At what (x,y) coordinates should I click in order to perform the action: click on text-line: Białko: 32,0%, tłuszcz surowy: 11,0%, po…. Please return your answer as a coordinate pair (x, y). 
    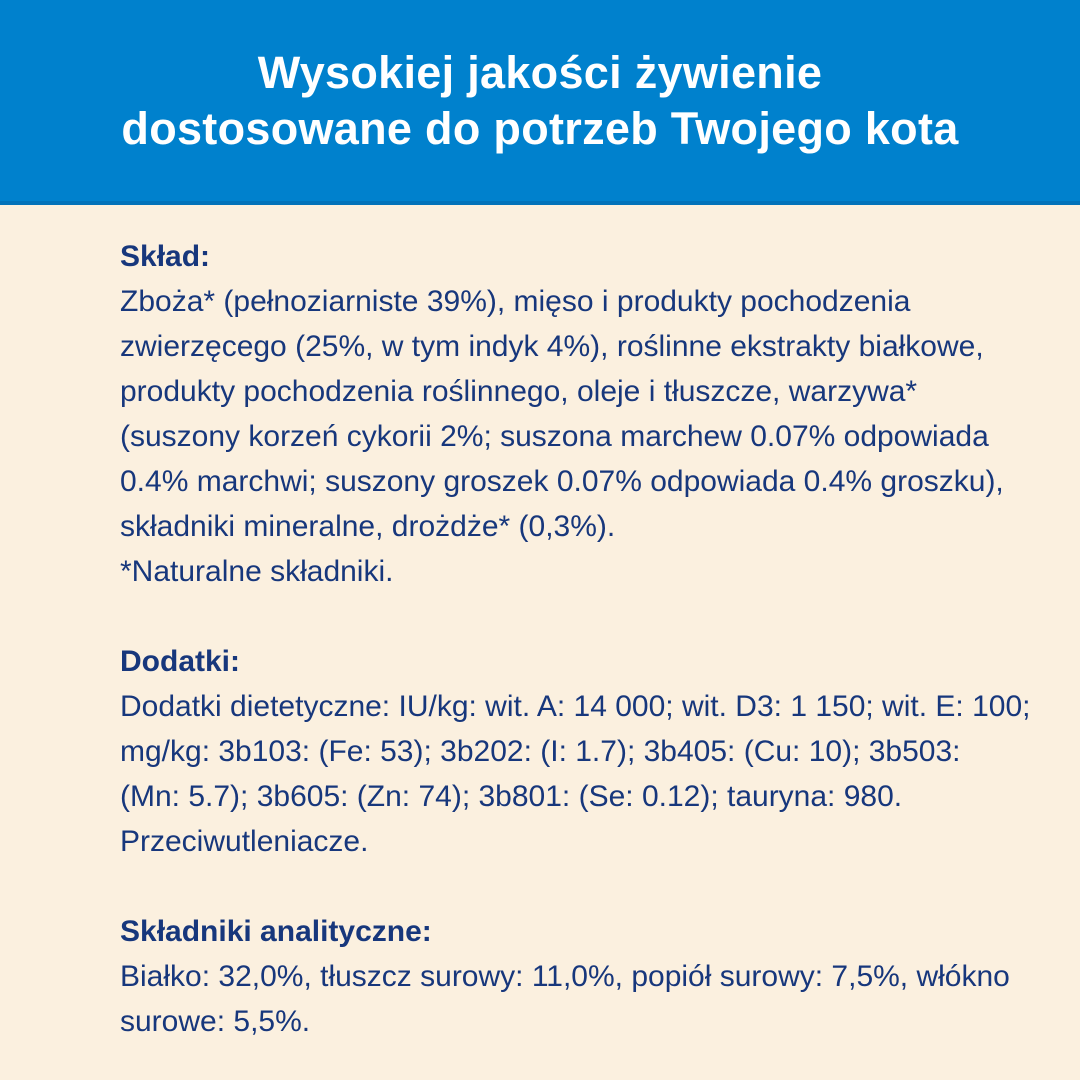
    Looking at the image, I should click on (565, 976).